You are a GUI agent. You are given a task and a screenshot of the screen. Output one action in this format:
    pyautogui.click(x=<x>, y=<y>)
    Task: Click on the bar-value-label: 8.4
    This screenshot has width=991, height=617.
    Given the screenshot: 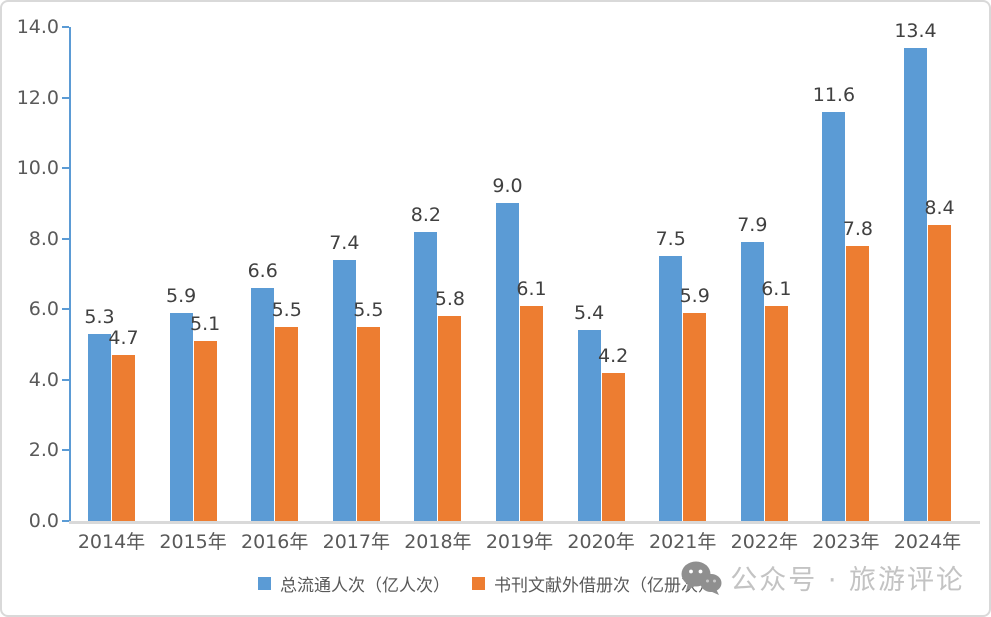 What is the action you would take?
    pyautogui.click(x=939, y=207)
    